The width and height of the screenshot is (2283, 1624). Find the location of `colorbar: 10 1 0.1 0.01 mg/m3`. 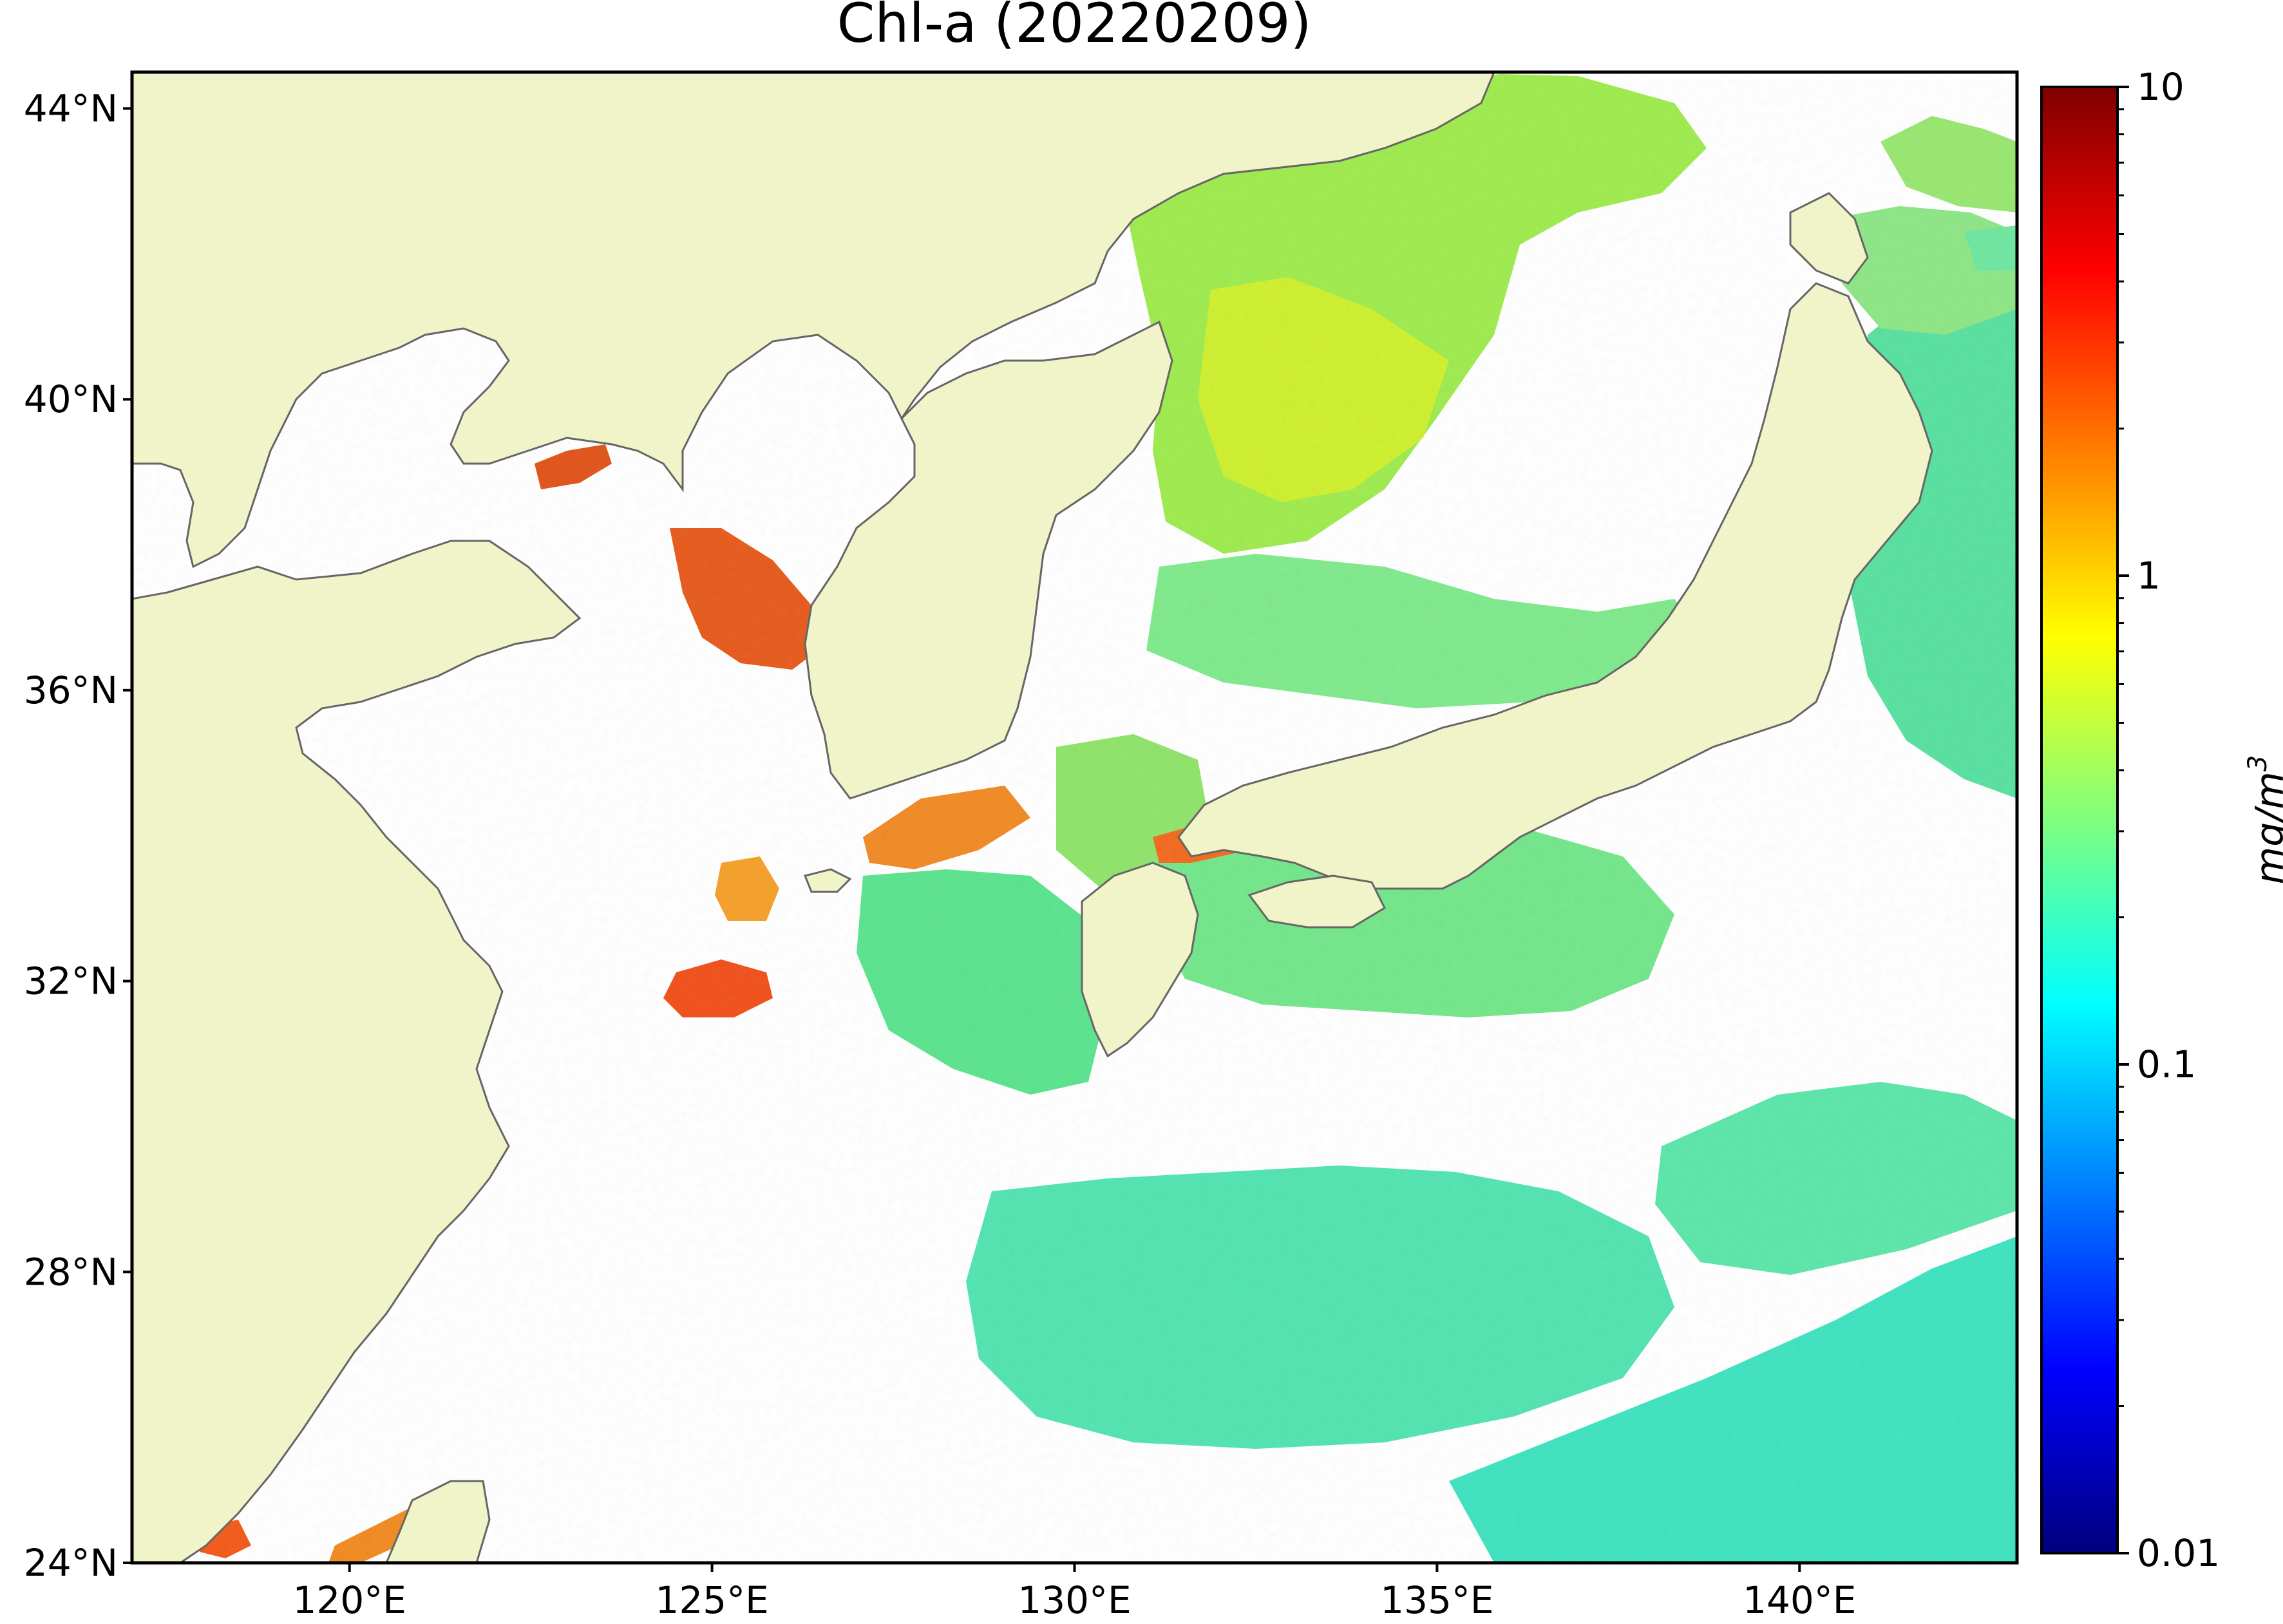

colorbar: 10 1 0.1 0.01 mg/m3 is located at coordinates (2161, 820).